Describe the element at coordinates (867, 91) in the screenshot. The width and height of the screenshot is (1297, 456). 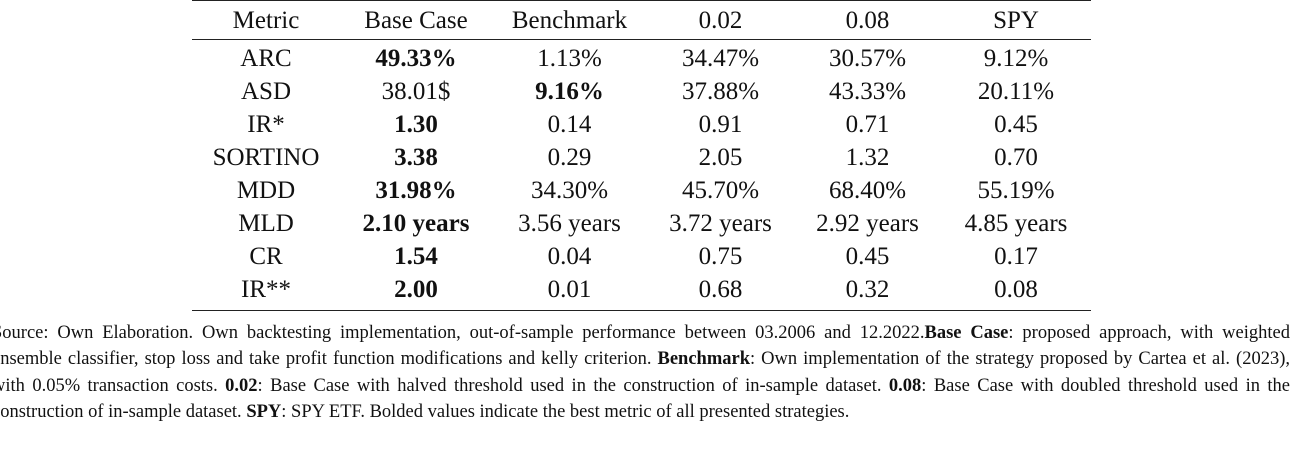
I see `value-cell: 43.33%` at that location.